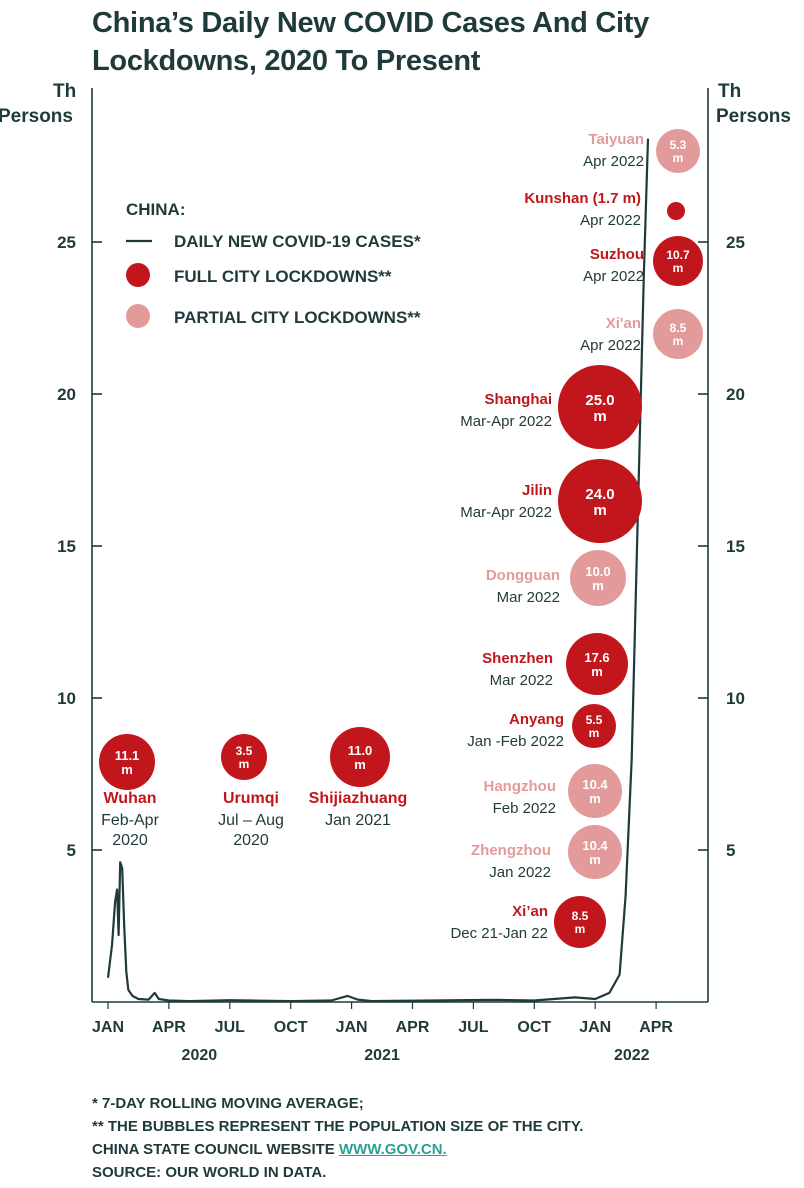 The image size is (804, 1188). Describe the element at coordinates (753, 116) in the screenshot. I see `right-axis-unit-persons: Persons` at that location.